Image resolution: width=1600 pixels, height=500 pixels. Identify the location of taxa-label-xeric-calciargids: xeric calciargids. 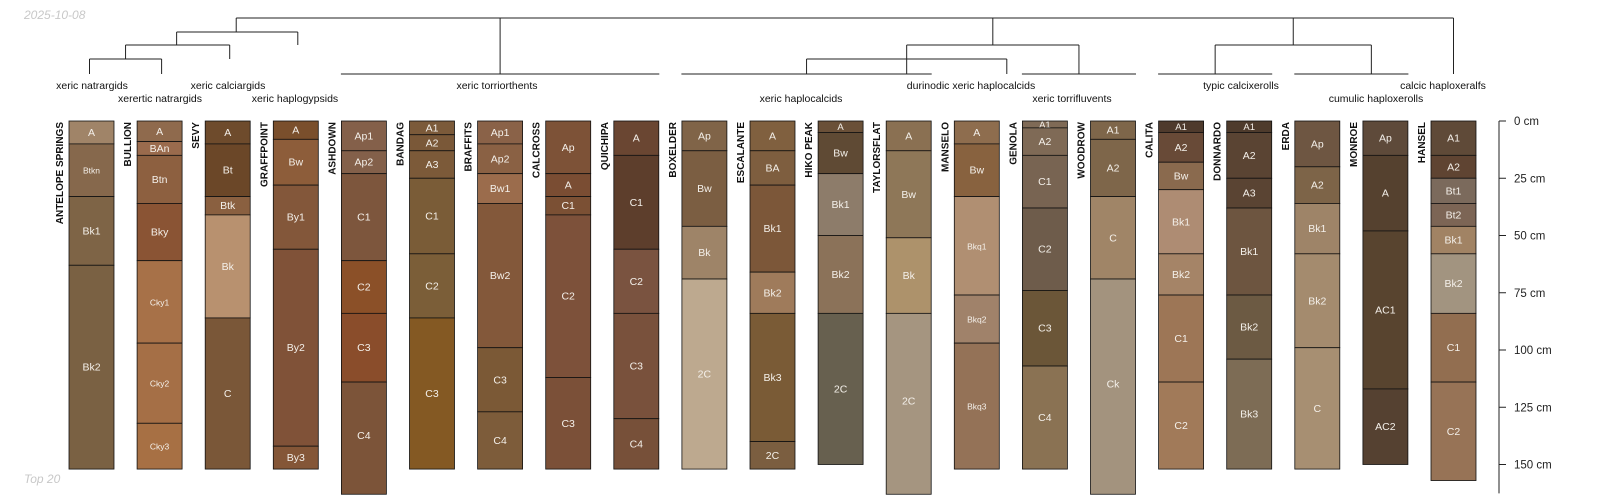
(228, 86).